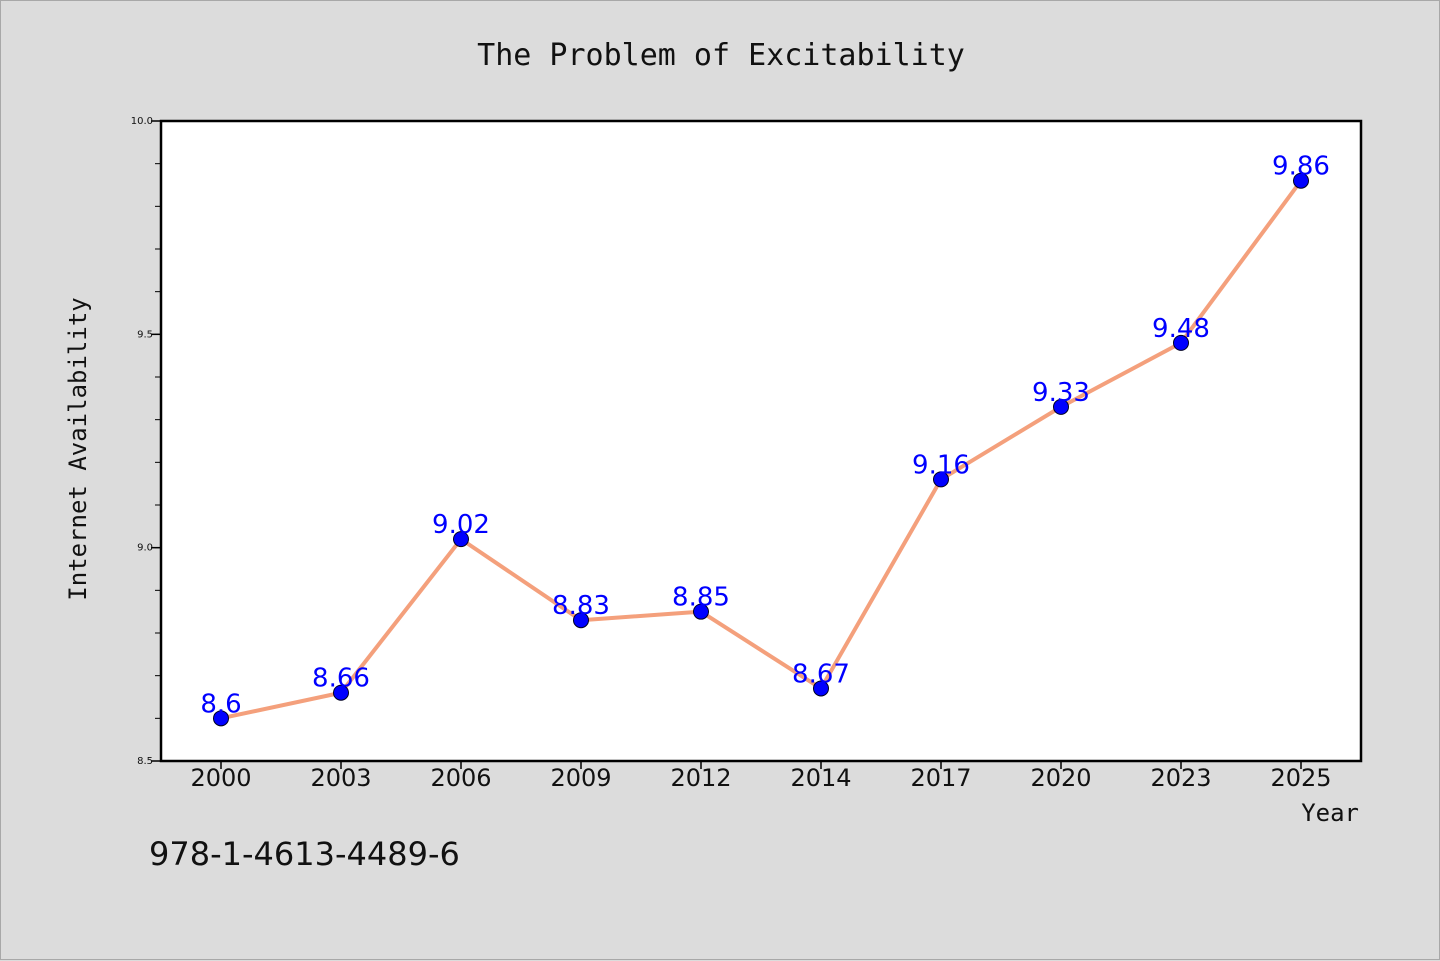 This screenshot has height=961, width=1440. Describe the element at coordinates (1300, 778) in the screenshot. I see `x-tick-label: 2025` at that location.